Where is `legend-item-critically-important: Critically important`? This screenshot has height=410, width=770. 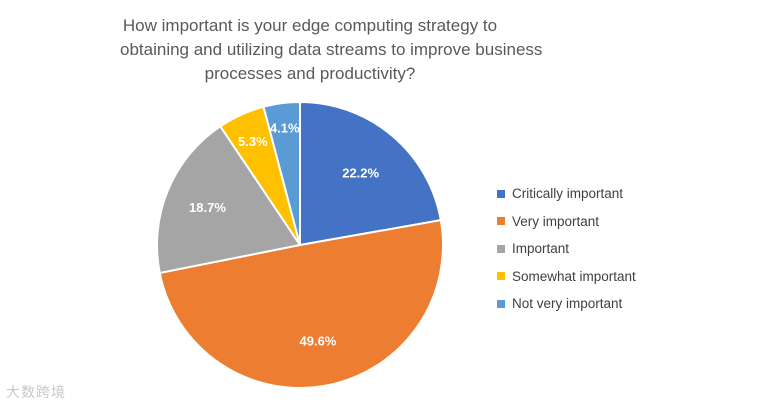
legend-item-critically-important: Critically important is located at coordinates (566, 194).